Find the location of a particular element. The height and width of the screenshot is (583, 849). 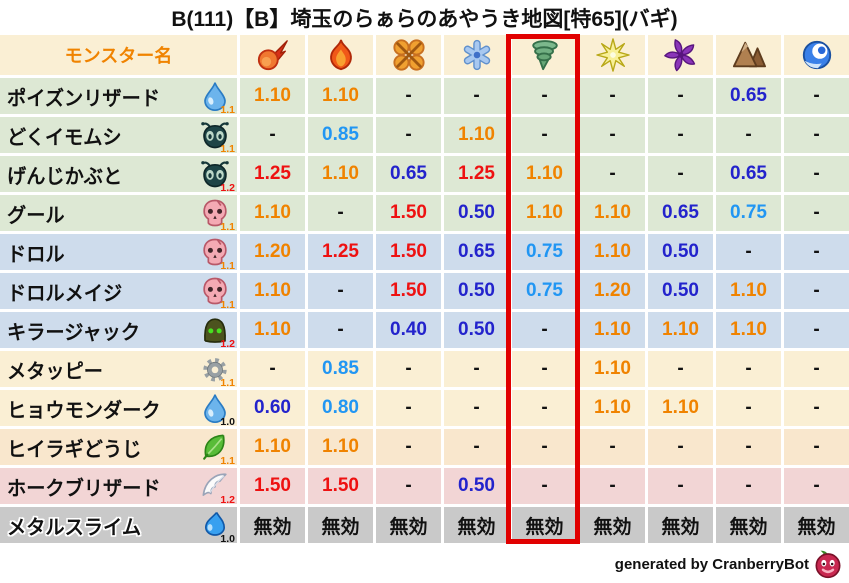

monster-name-cell: ドロル 1.1 is located at coordinates (118, 252).